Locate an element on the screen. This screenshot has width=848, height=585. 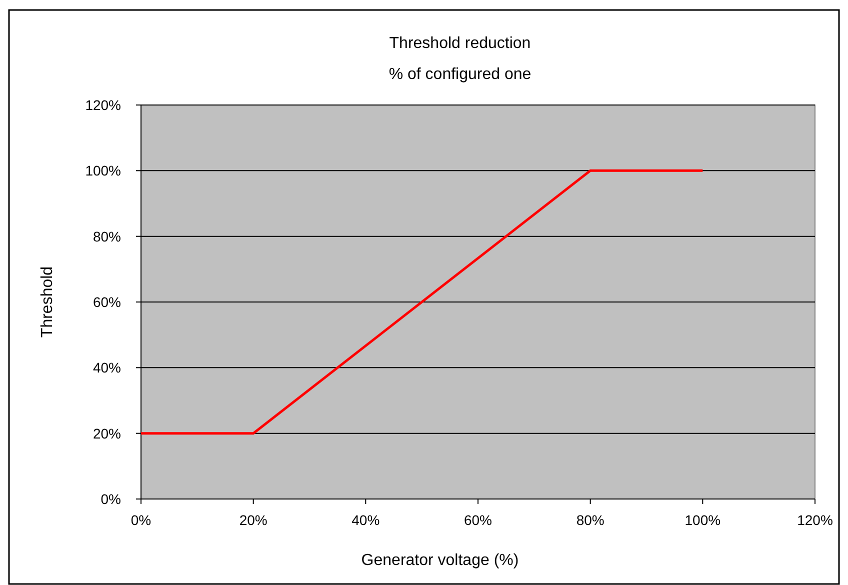
y-tick-label: 20% is located at coordinates (106, 433).